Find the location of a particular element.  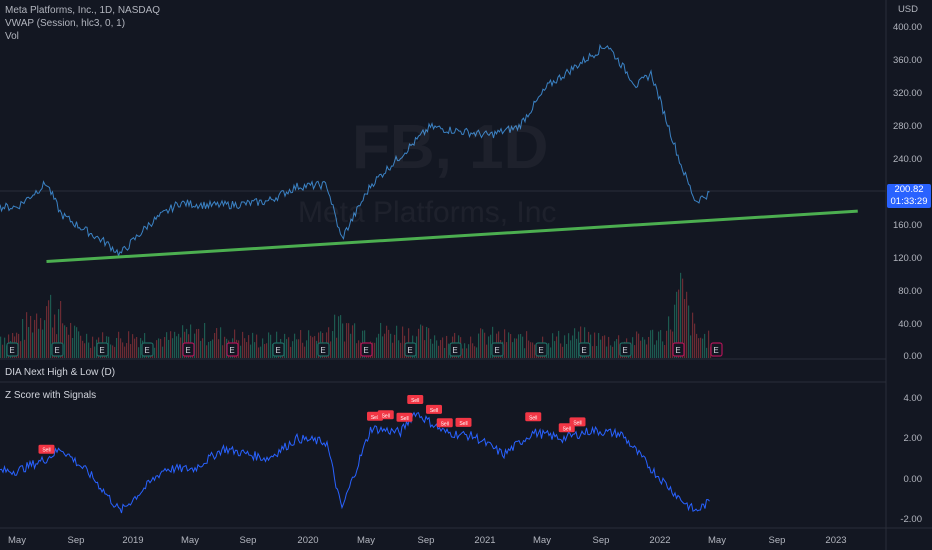

volume-legend: Vol is located at coordinates (12, 36).